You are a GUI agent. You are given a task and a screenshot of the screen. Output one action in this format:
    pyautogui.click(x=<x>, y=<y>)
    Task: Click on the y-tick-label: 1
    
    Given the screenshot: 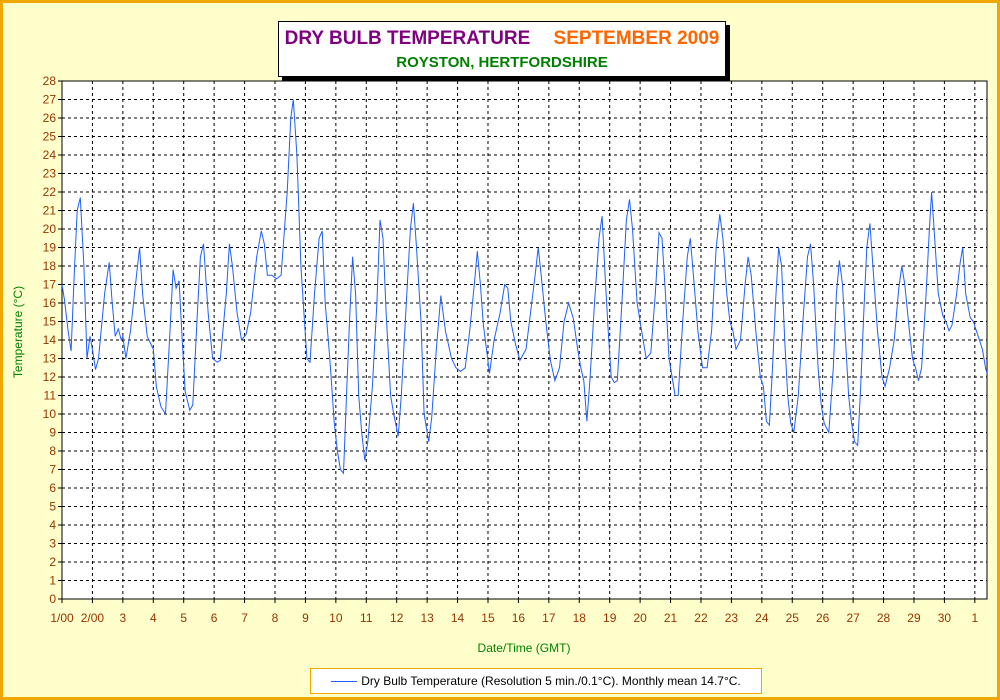 What is the action you would take?
    pyautogui.click(x=52, y=581)
    